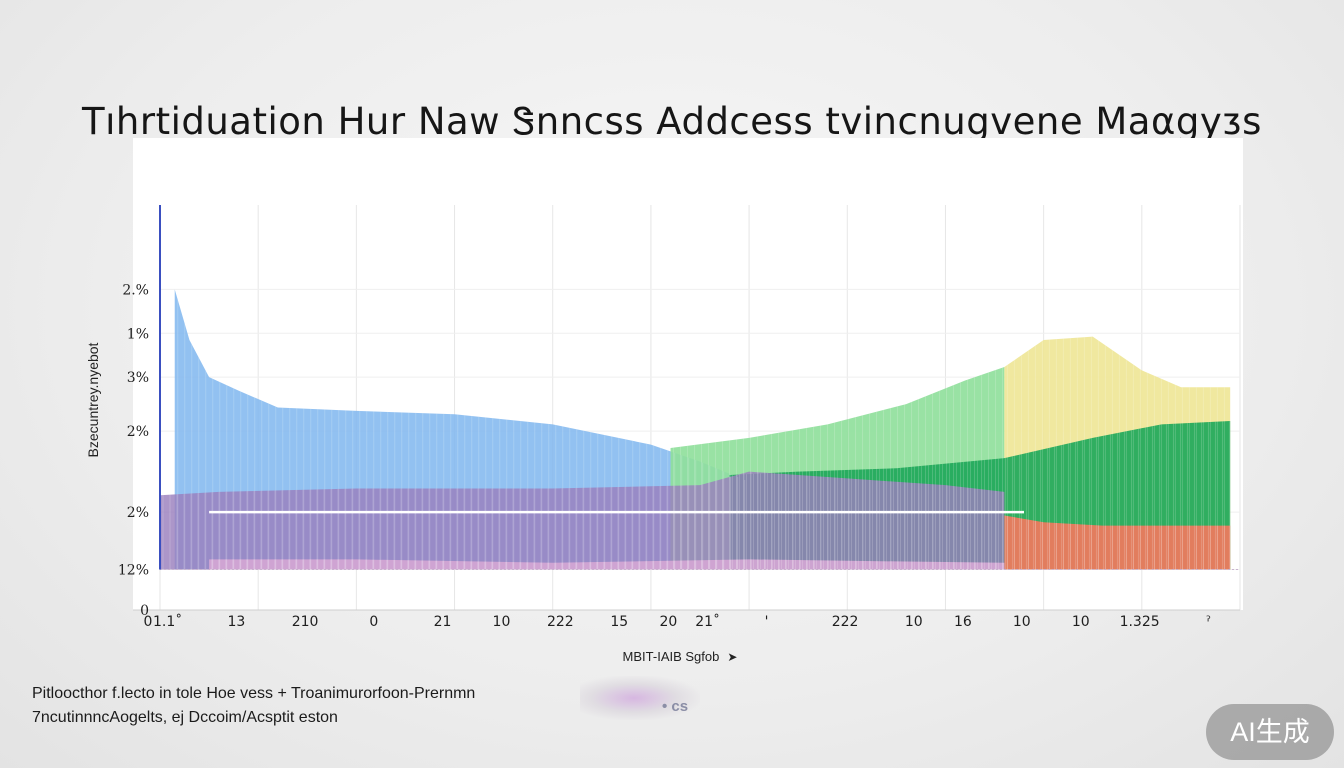 The height and width of the screenshot is (768, 1344). Describe the element at coordinates (167, 621) in the screenshot. I see `x-tick-label: 1.1˚` at that location.